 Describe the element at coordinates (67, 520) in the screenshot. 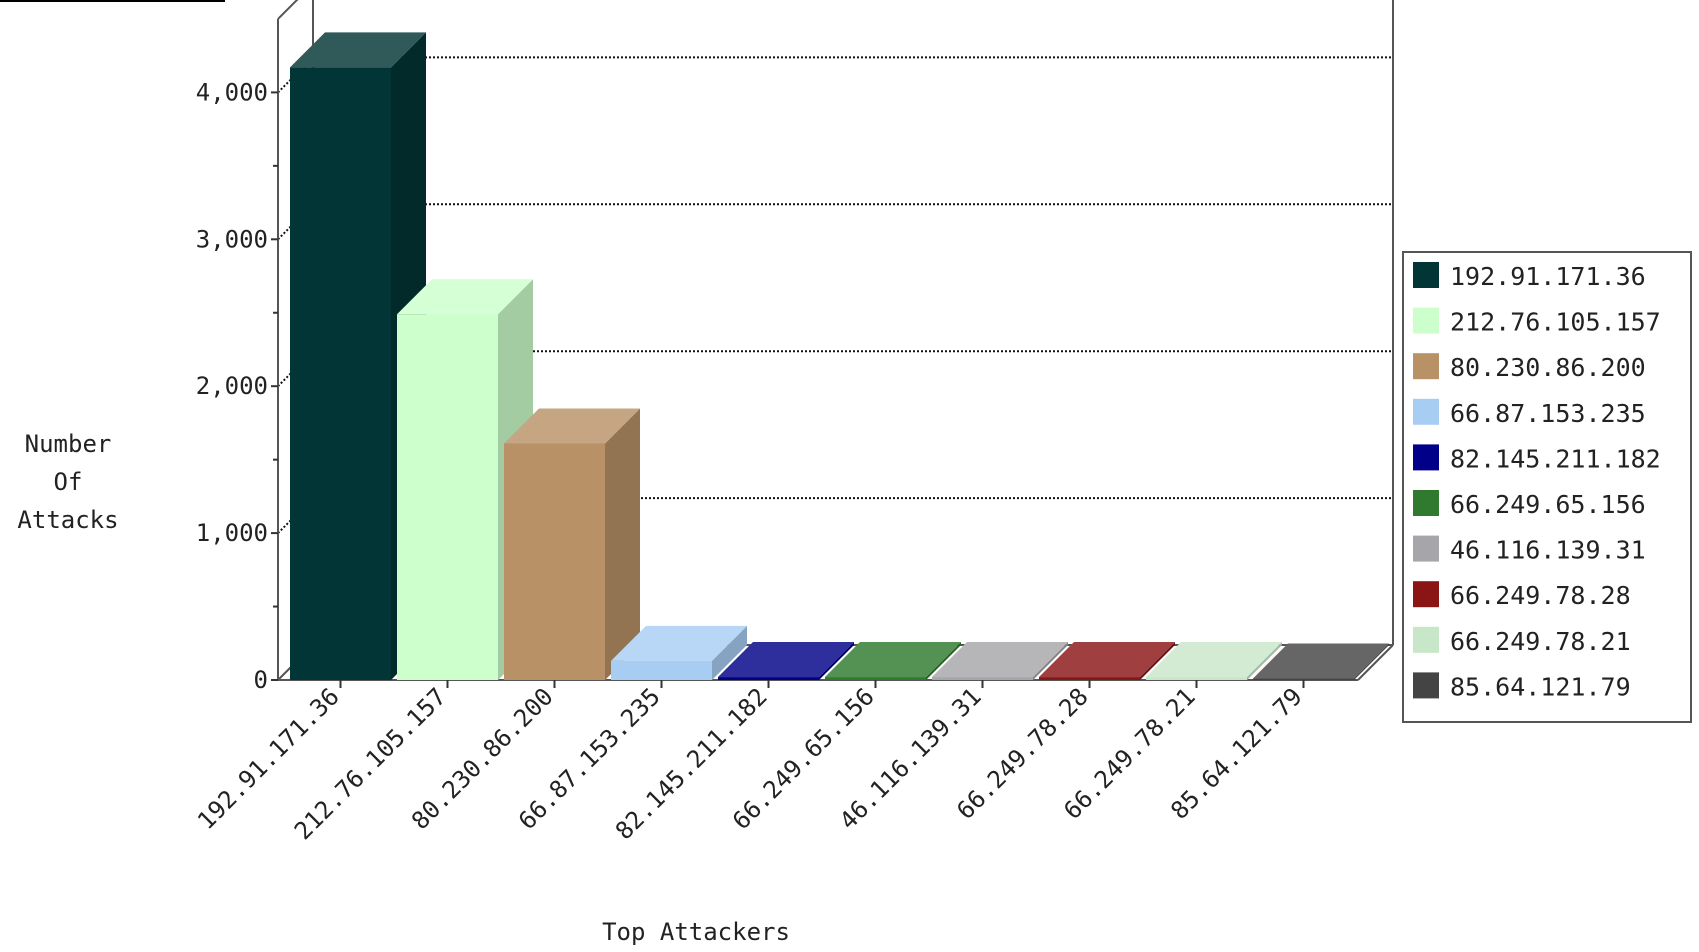

I see `y-axis-label-line-3: Attacks` at that location.